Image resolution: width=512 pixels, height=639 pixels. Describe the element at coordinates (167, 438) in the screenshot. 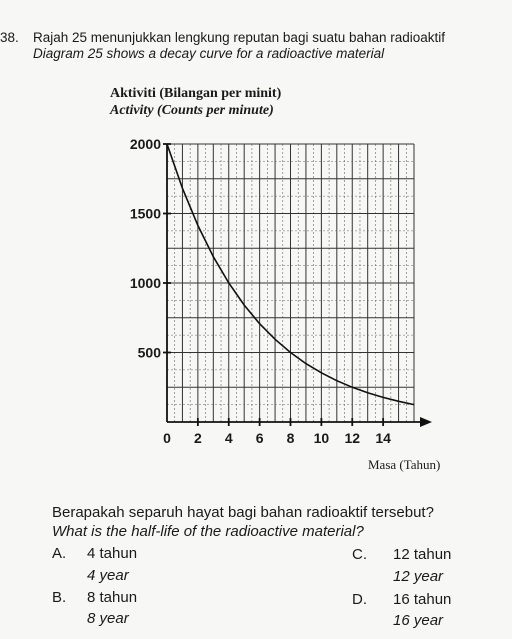

I see `x-tick-label: 0` at that location.